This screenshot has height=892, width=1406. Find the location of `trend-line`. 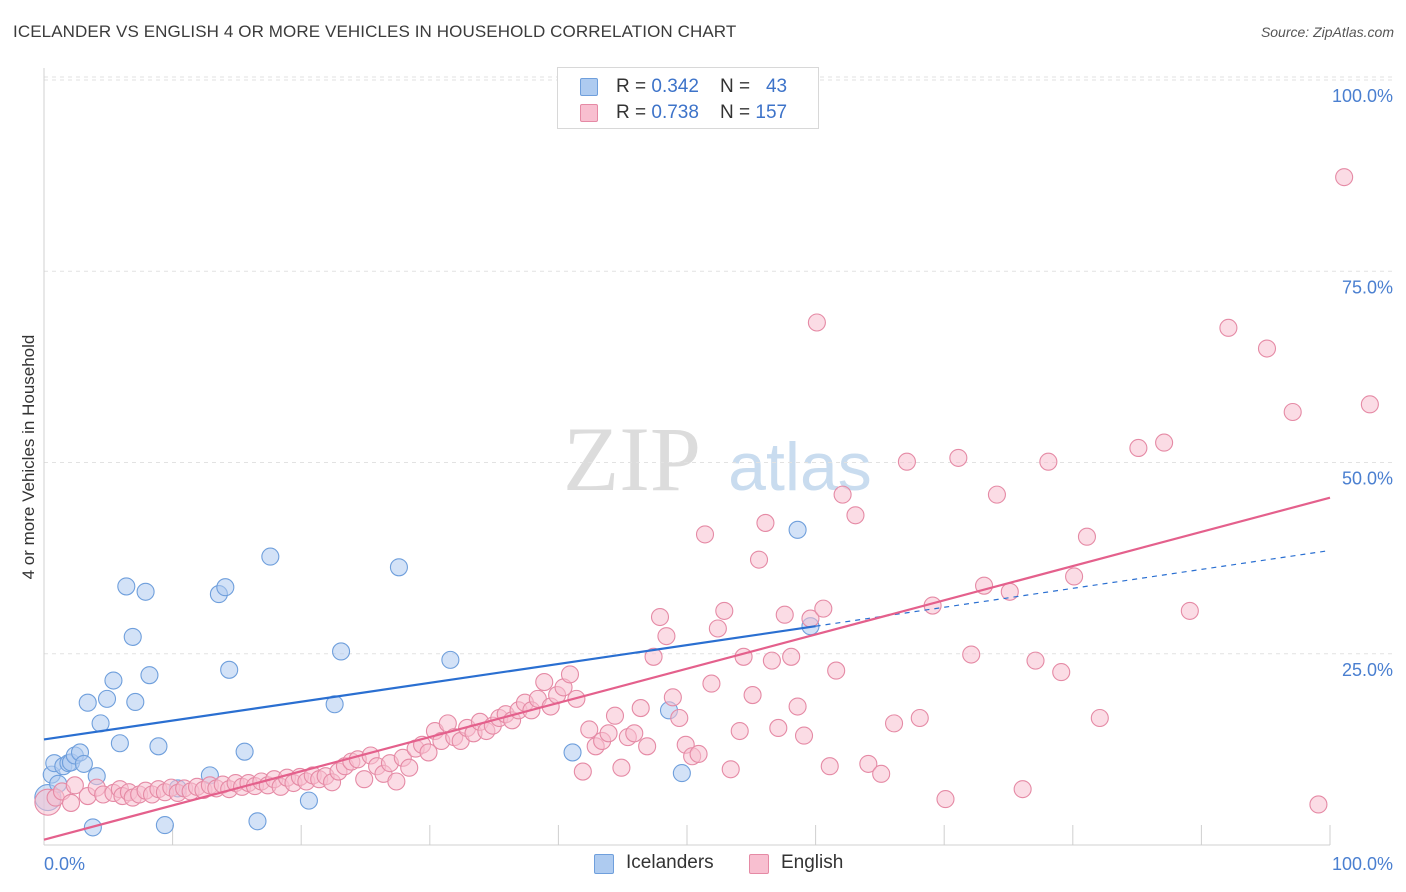

trend-line is located at coordinates (429, 683).